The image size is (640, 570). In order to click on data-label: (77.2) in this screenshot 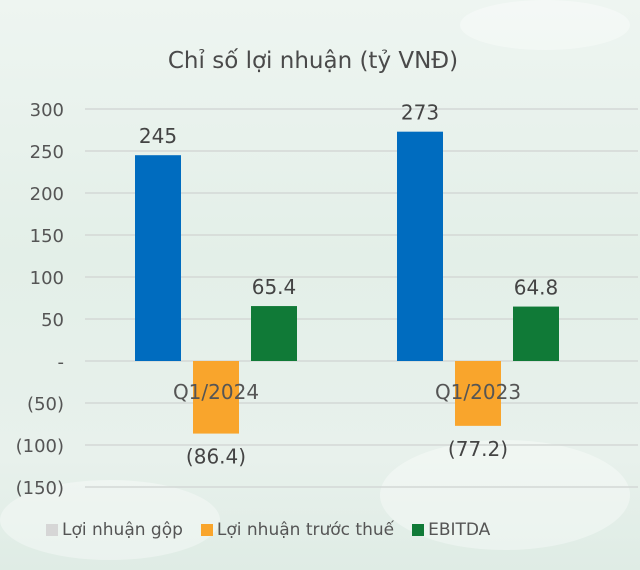, I will do `click(478, 449)`.